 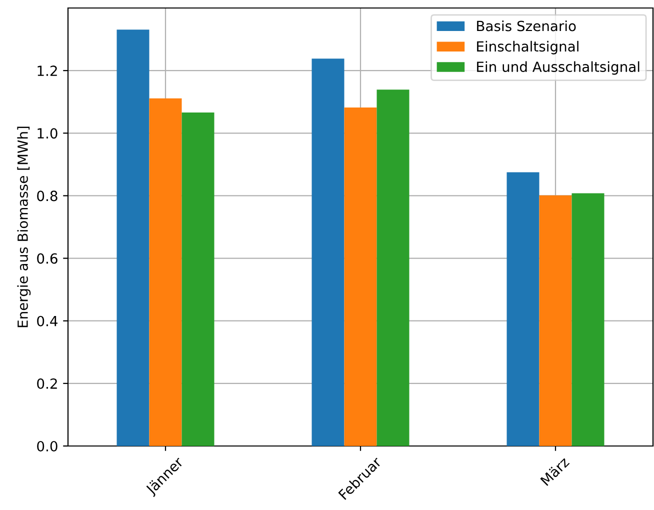 What do you see at coordinates (47, 258) in the screenshot?
I see `y-tick-label: 0.6` at bounding box center [47, 258].